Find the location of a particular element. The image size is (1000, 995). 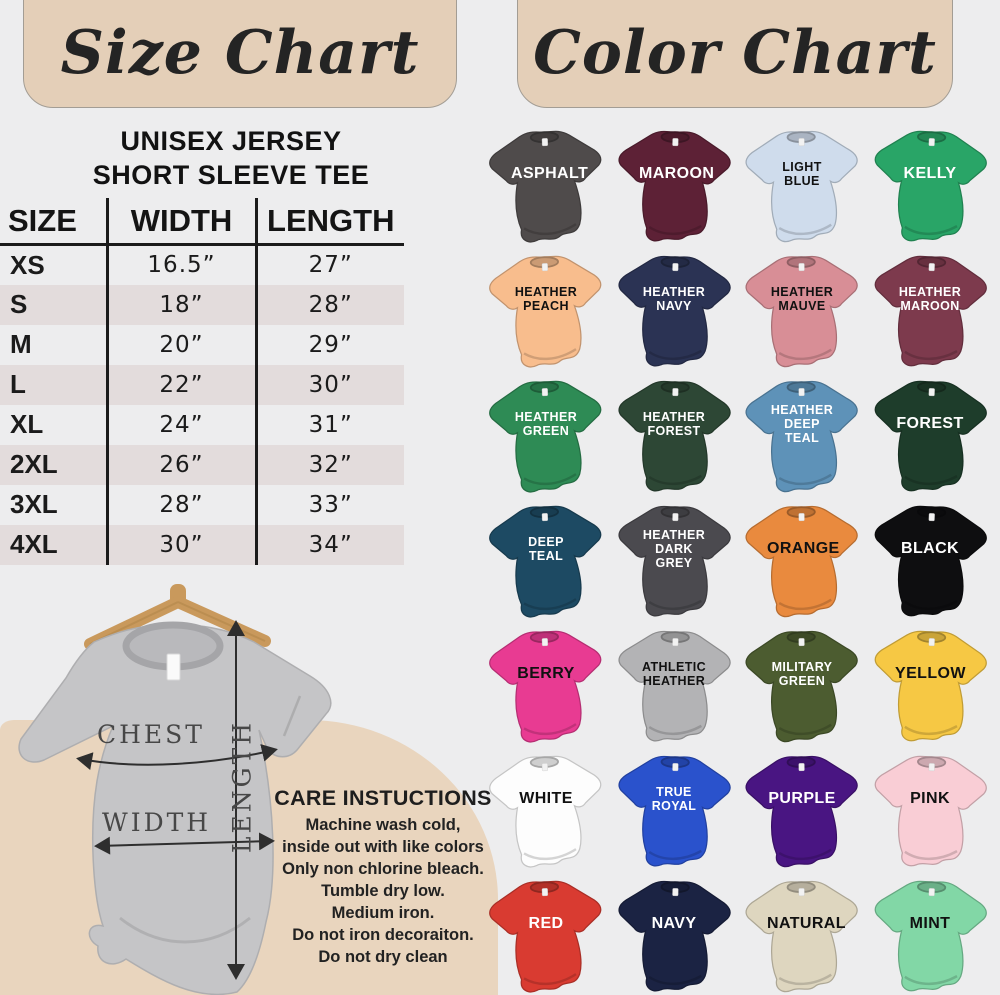

product-subtitle: UNISEX JERSEY SHORT SLEEVE TEE is located at coordinates (231, 158).